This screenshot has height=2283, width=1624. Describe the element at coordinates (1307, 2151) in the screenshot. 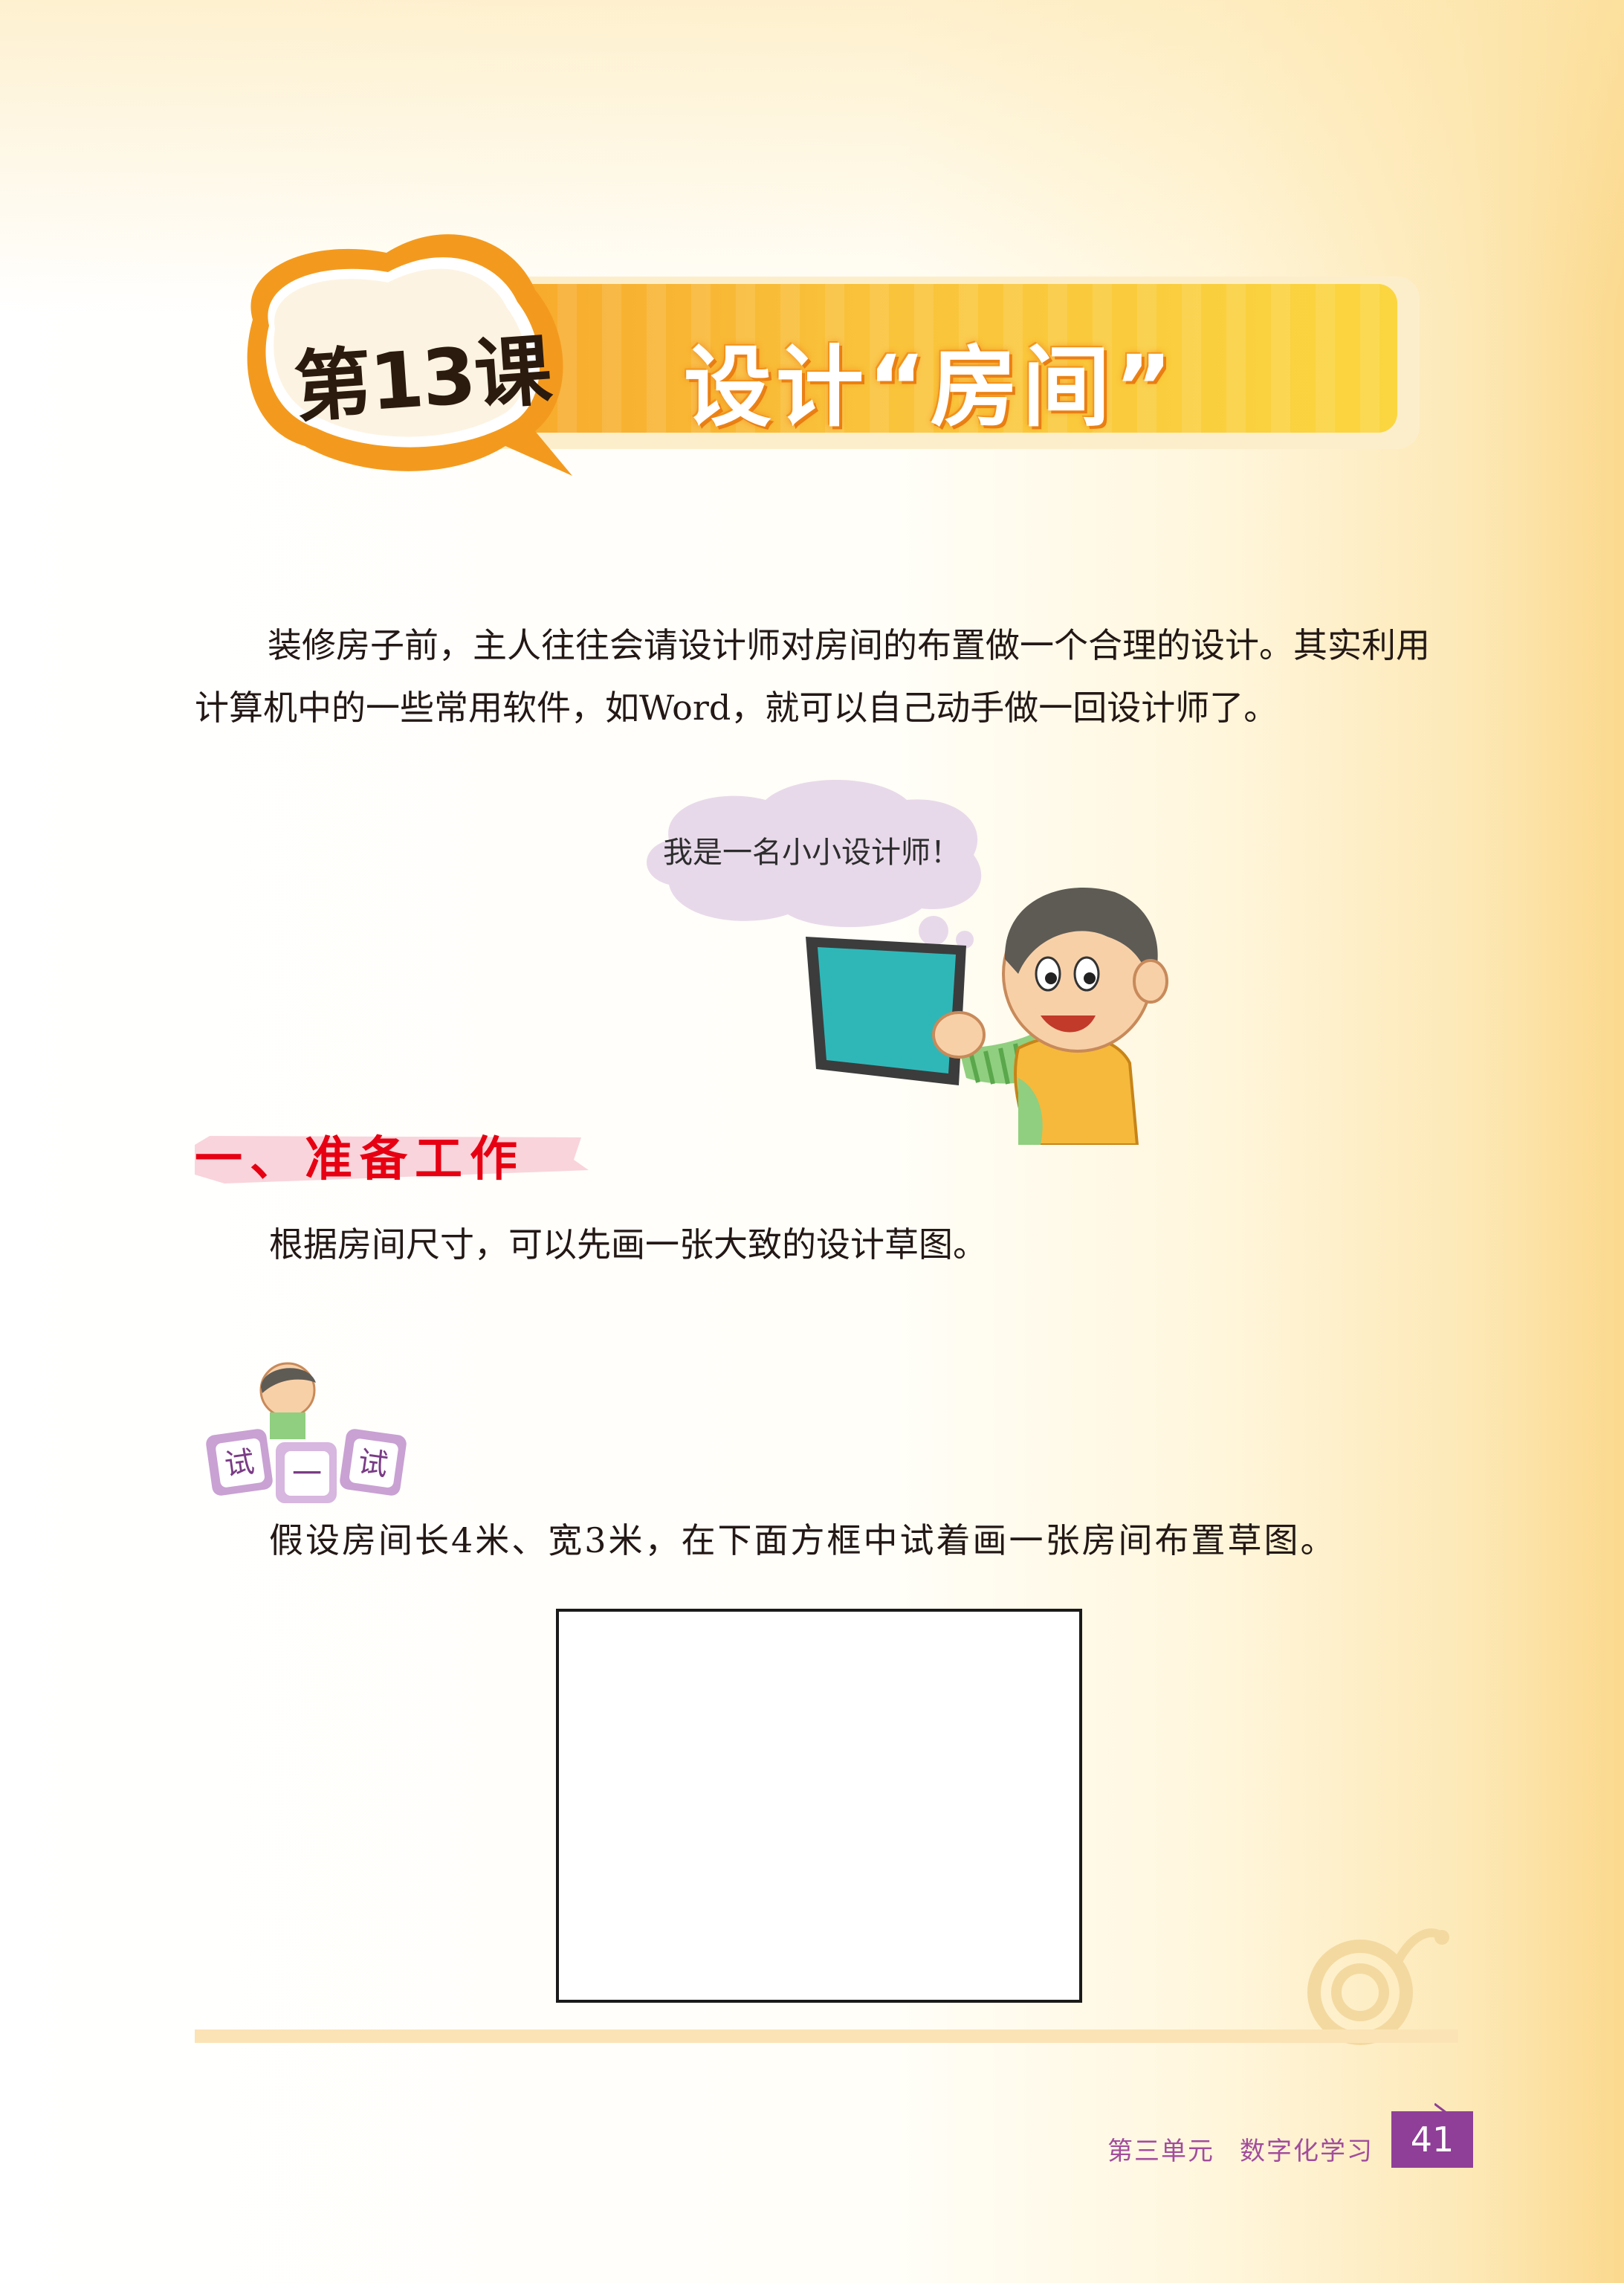

I see `footer-unit-title: 数字化学习` at that location.